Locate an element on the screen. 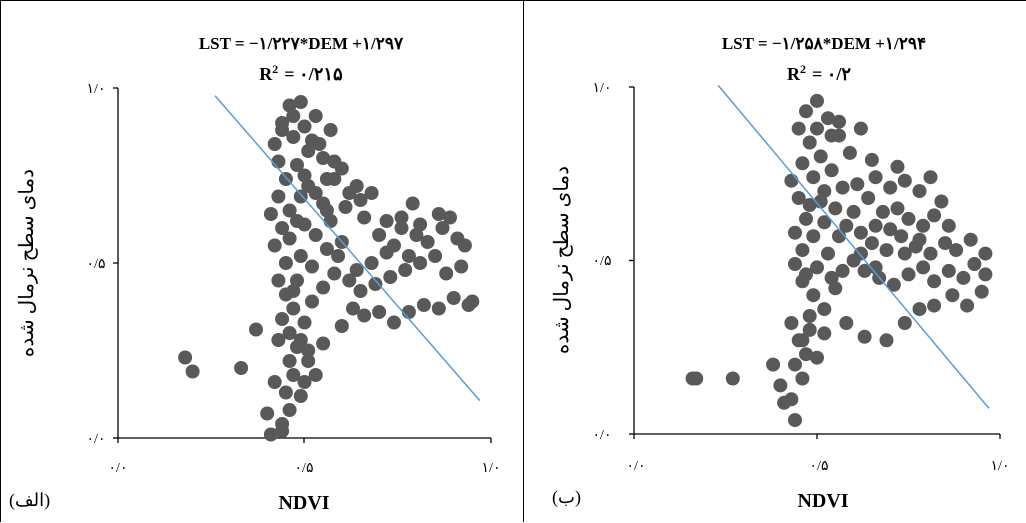  y-tick-label: ۱/۰ is located at coordinates (96, 89).